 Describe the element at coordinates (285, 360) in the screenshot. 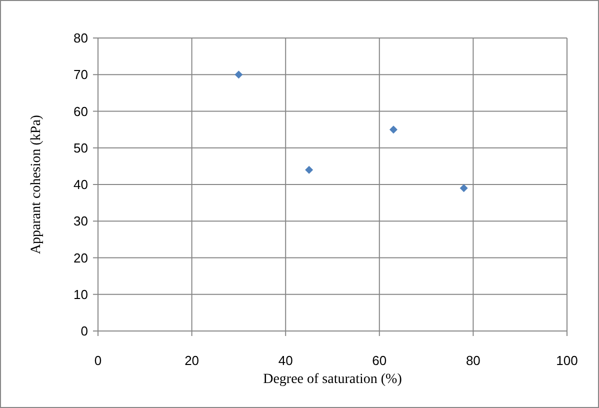

I see `x-tick-label: 40` at that location.